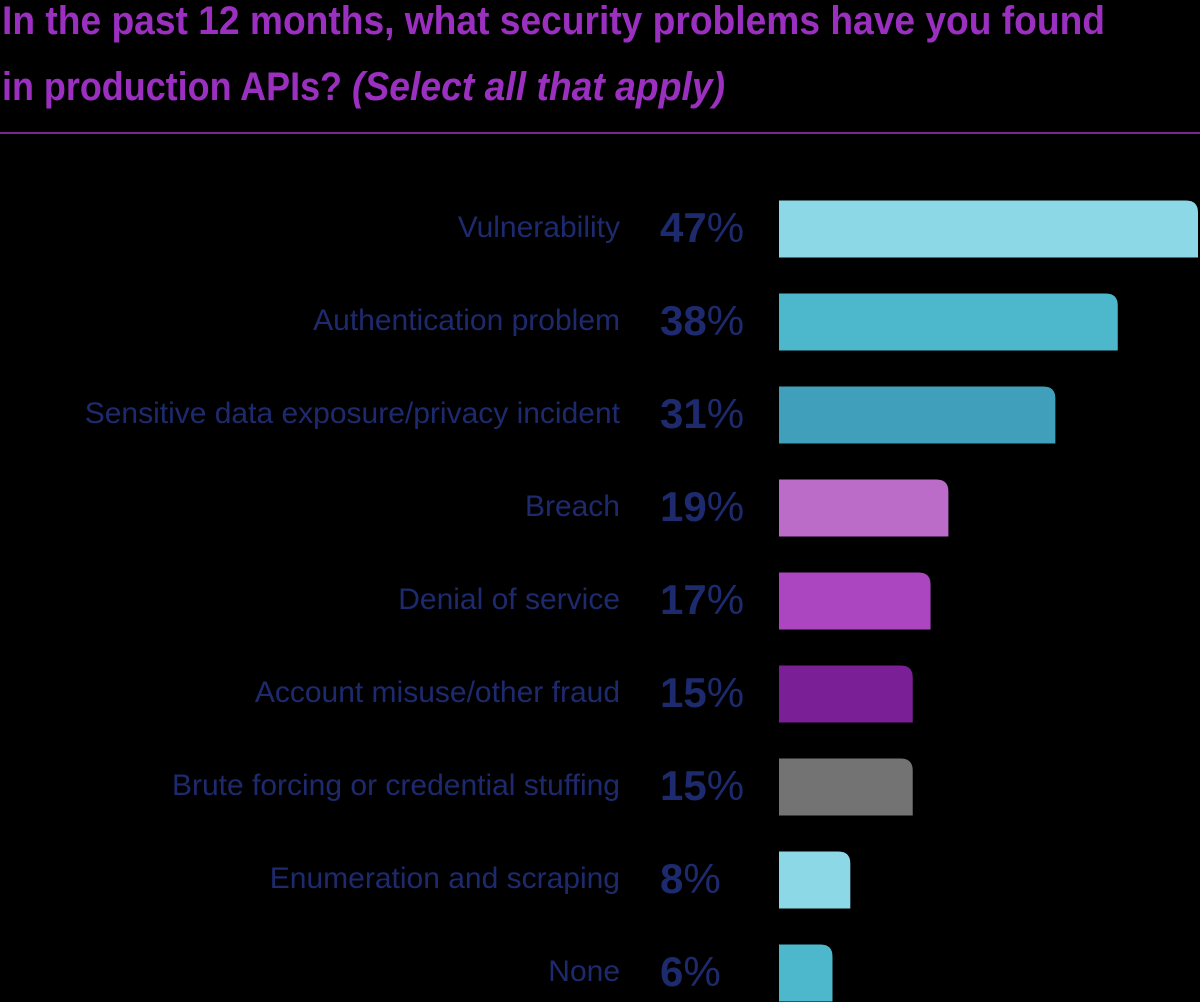 The height and width of the screenshot is (1002, 1200). I want to click on category-label: Denial of service, so click(509, 599).